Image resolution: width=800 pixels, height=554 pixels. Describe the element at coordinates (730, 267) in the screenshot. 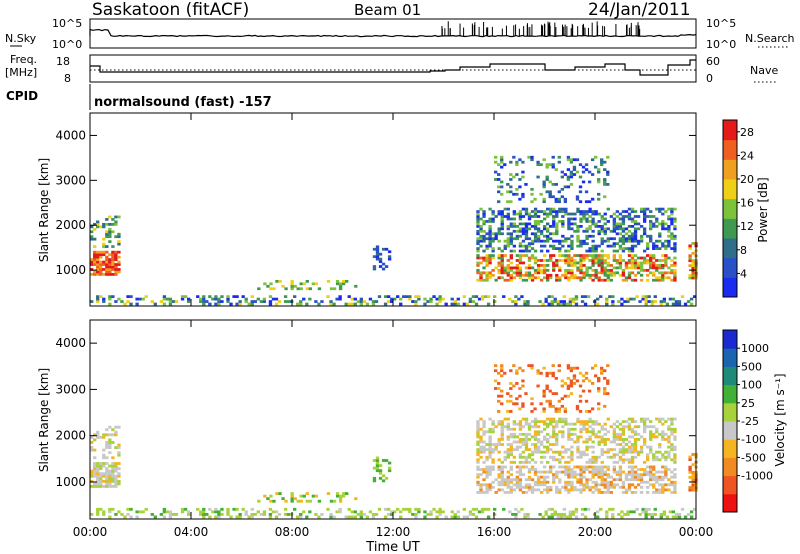

I see `power-colorbar-swatch` at that location.